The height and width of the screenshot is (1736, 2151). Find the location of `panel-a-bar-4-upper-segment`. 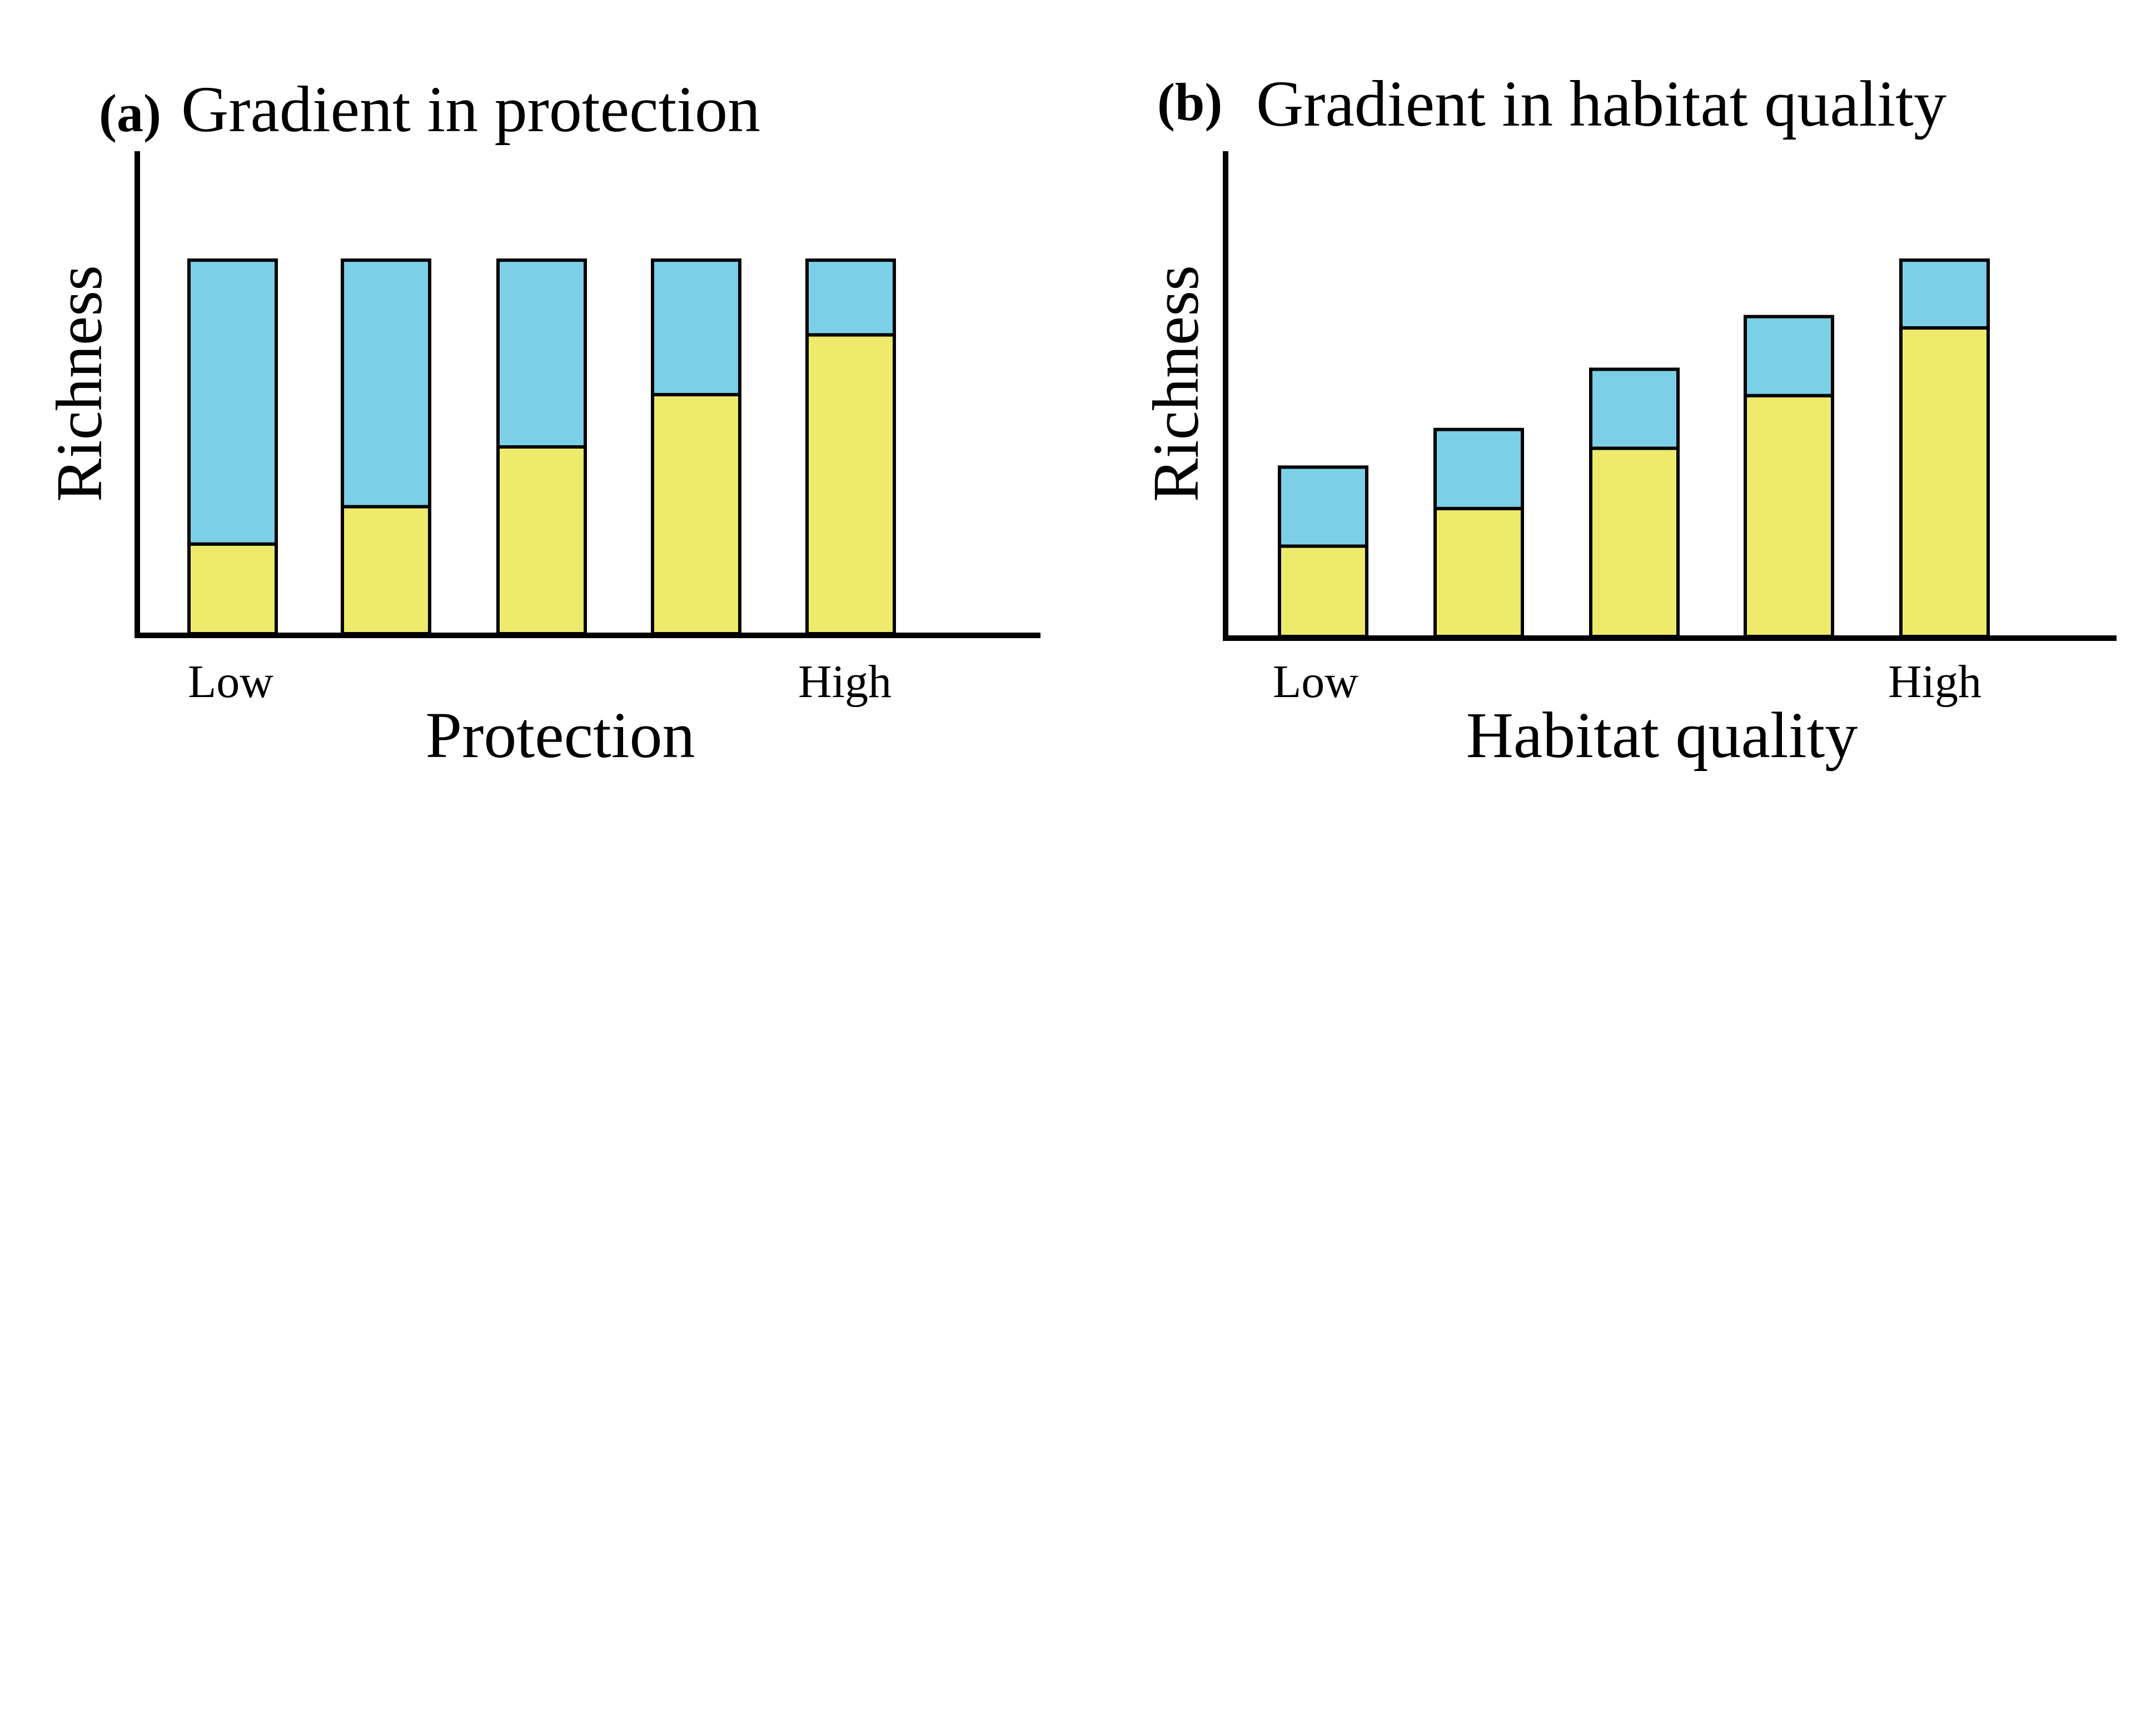

panel-a-bar-4-upper-segment is located at coordinates (696, 327).